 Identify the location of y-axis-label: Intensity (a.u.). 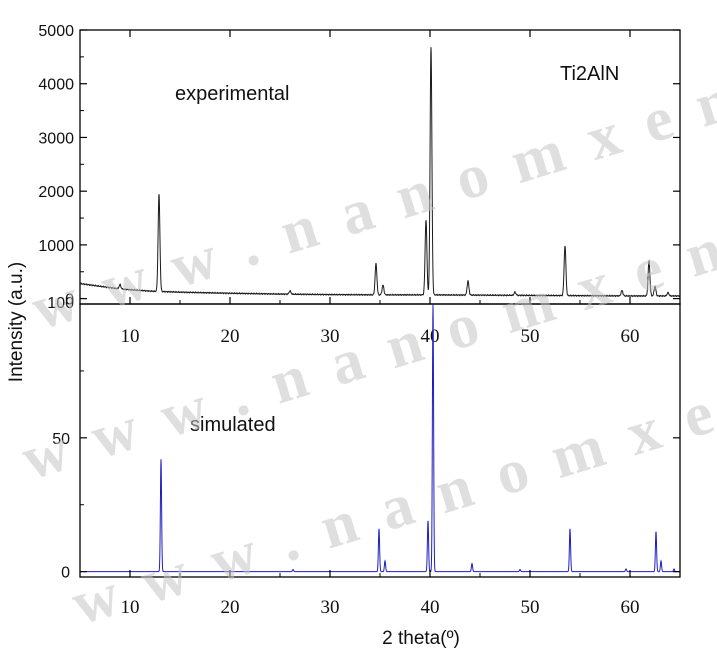
(16, 322).